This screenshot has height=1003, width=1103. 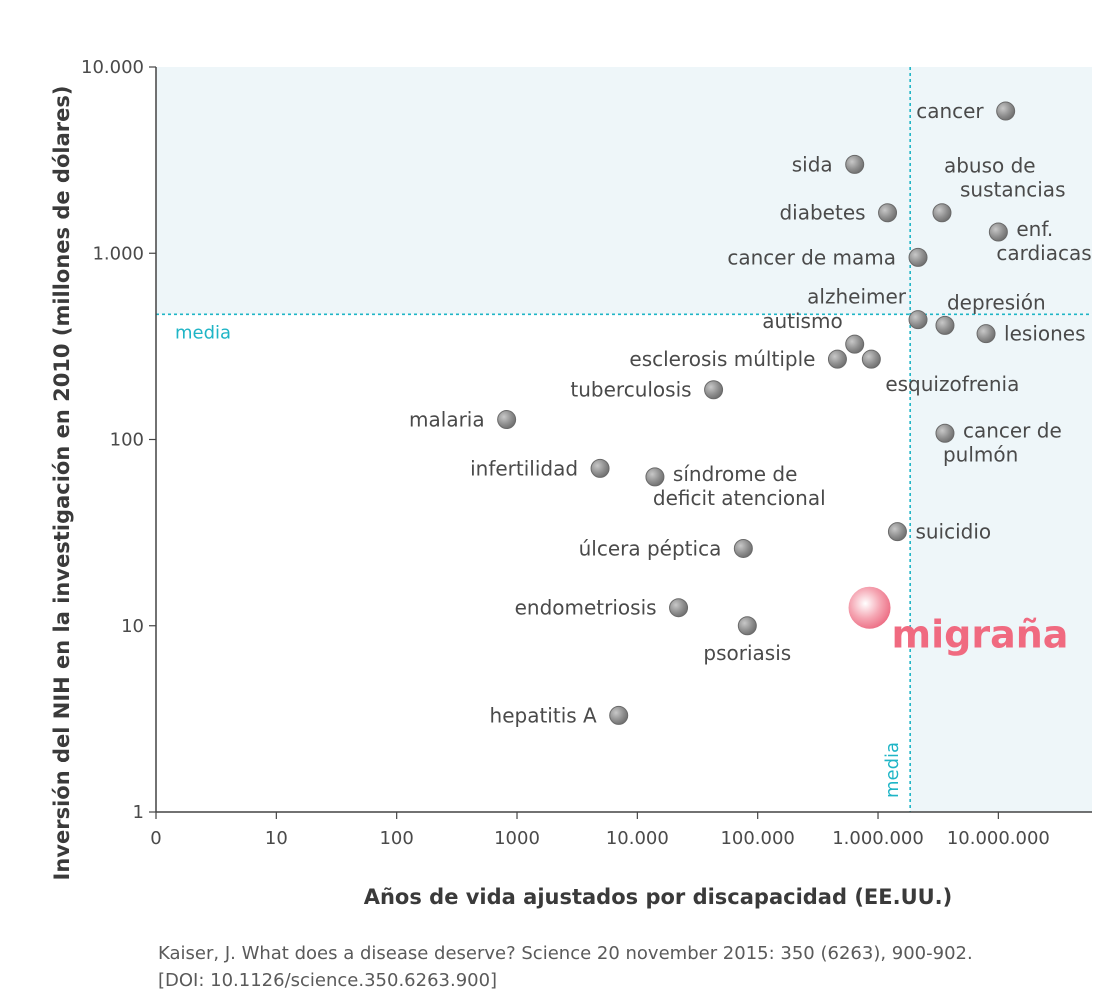 What do you see at coordinates (952, 384) in the screenshot?
I see `data-point-label: esquizofrenia` at bounding box center [952, 384].